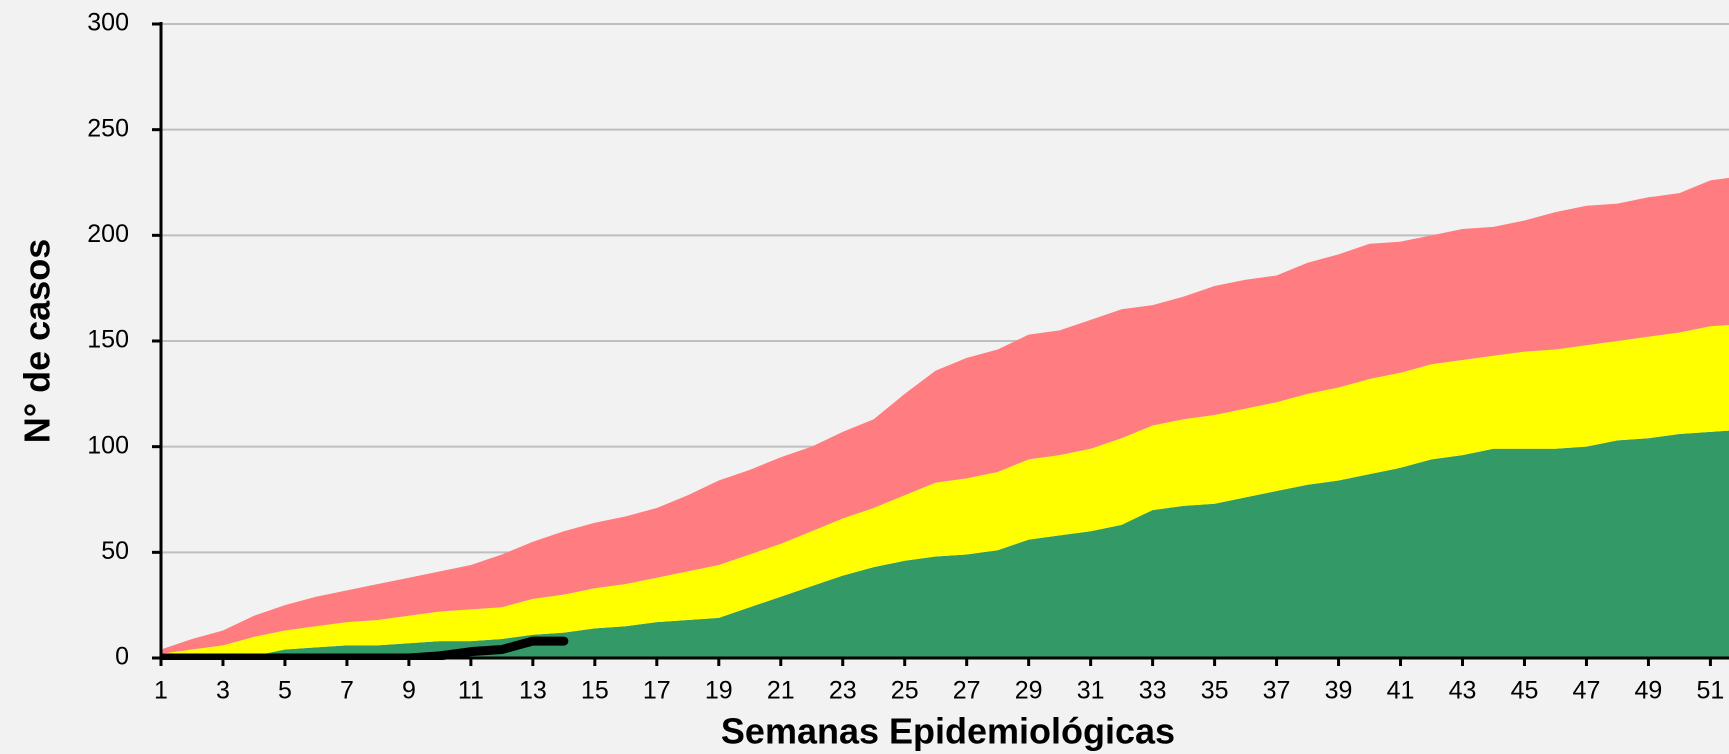  What do you see at coordinates (1525, 691) in the screenshot?
I see `x-tick-label: 45` at bounding box center [1525, 691].